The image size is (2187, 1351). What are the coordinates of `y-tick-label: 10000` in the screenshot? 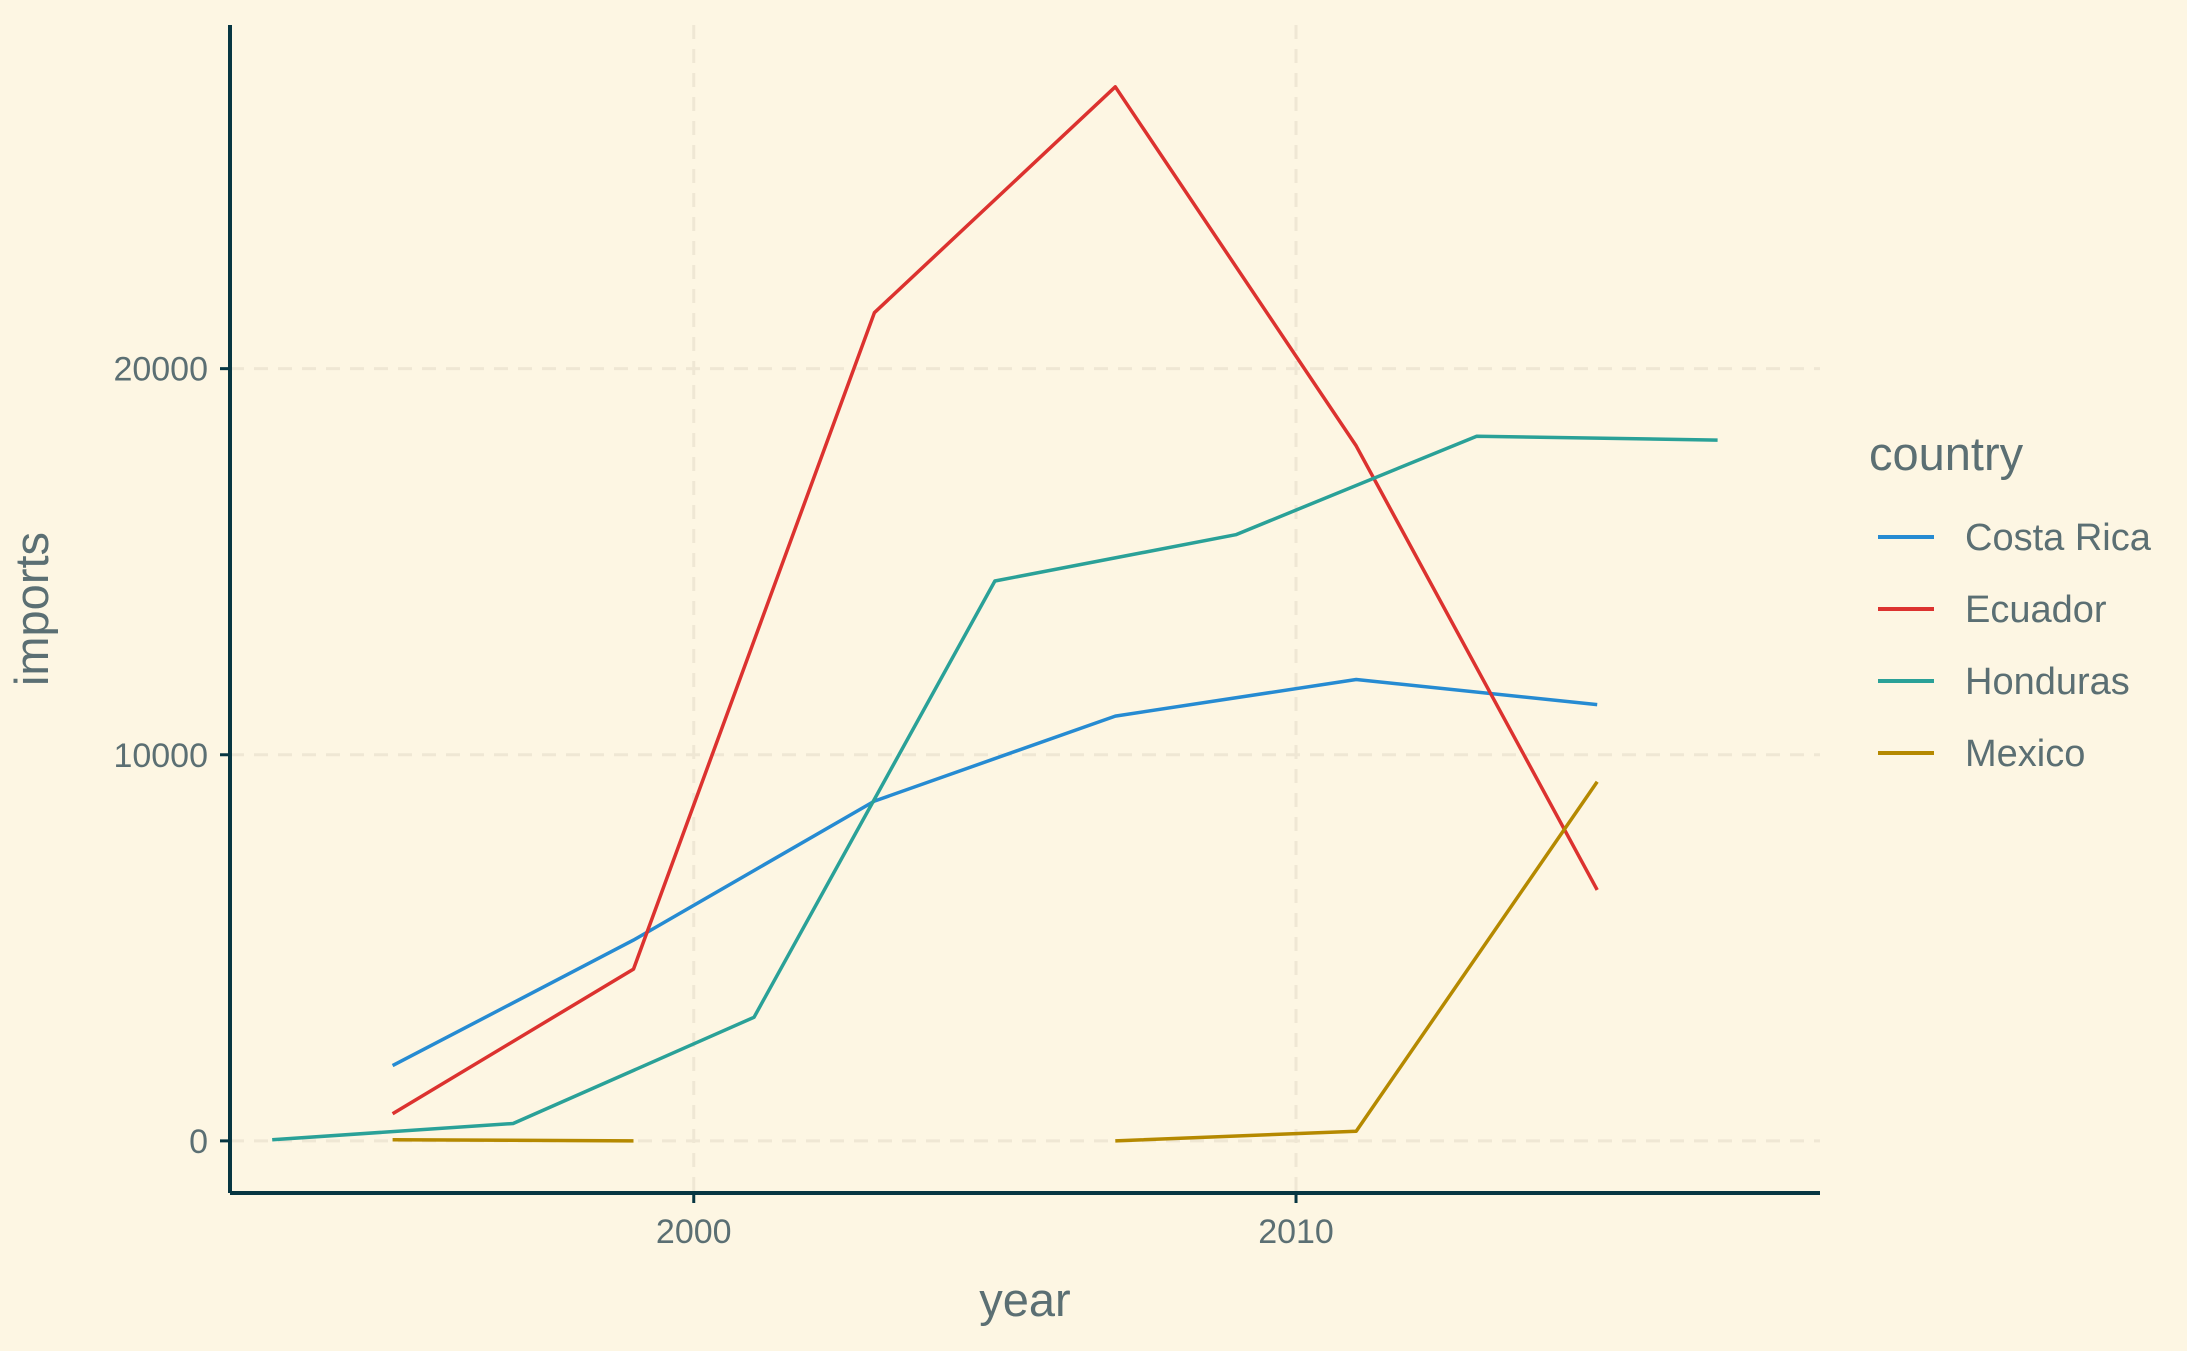 It's located at (160, 756).